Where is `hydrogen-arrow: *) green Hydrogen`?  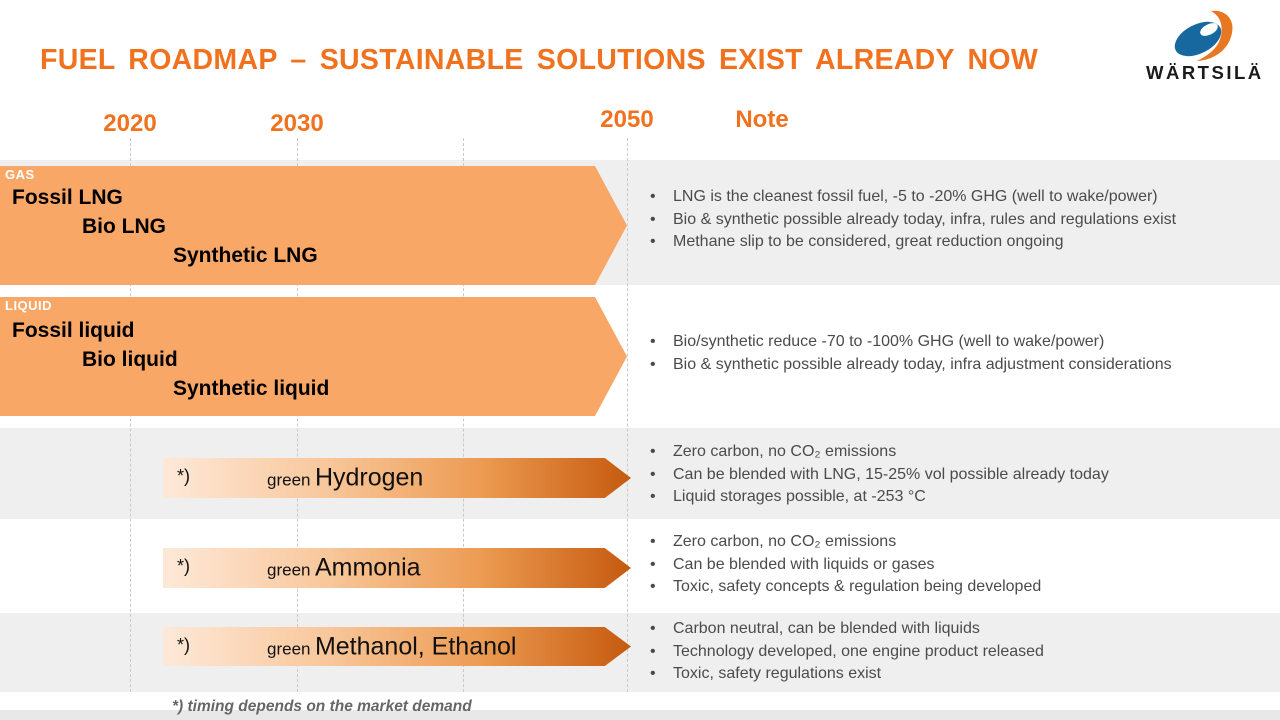
hydrogen-arrow: *) green Hydrogen is located at coordinates (397, 478).